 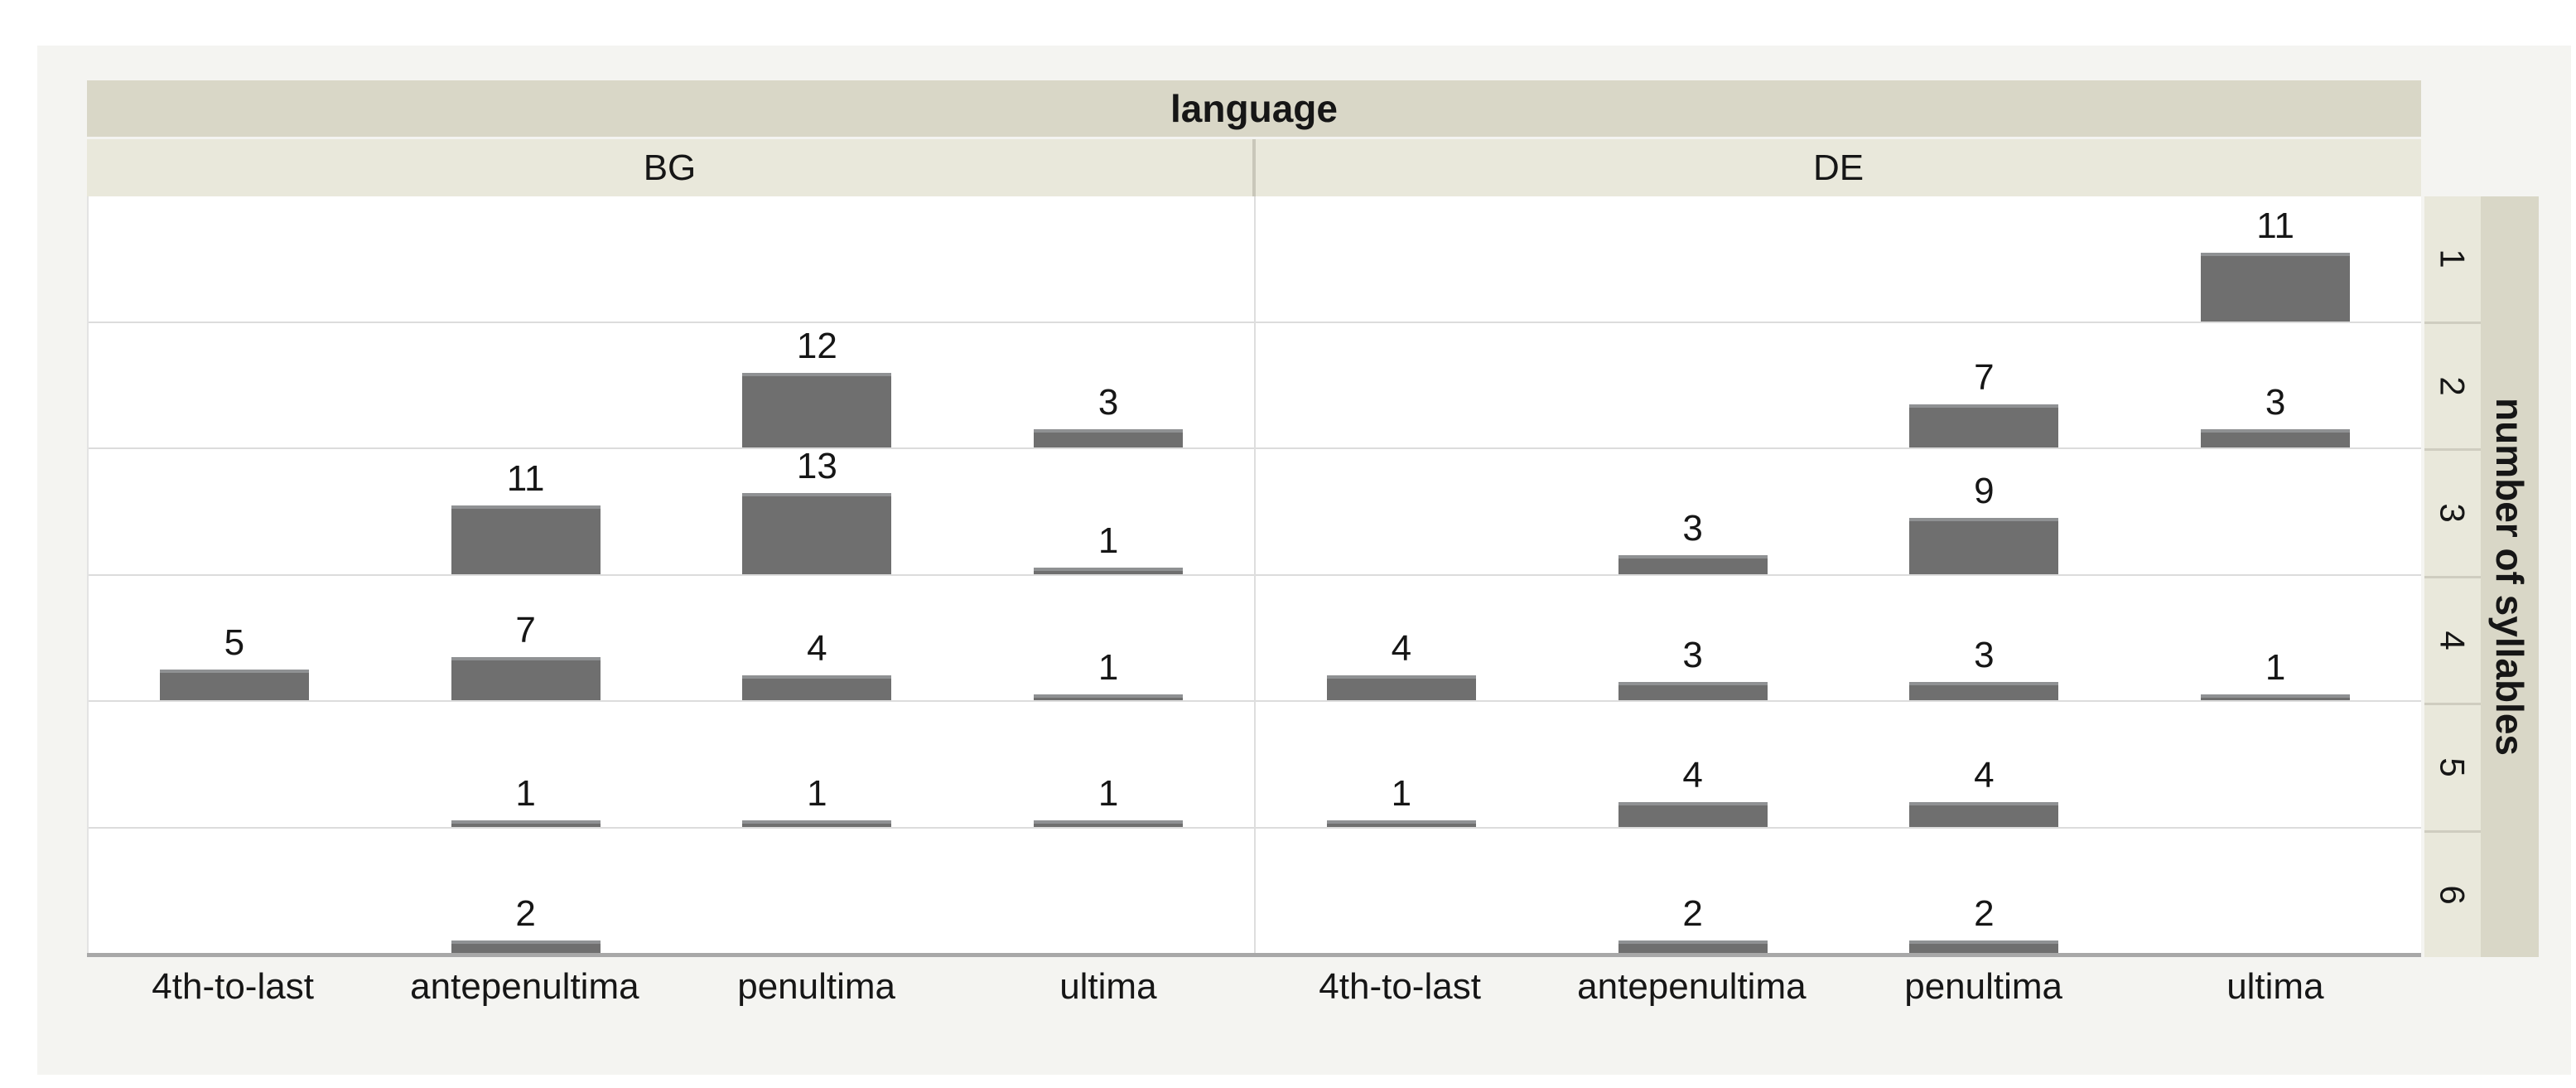 I want to click on x-axis-label-de-penultima: penultima, so click(x=1983, y=986).